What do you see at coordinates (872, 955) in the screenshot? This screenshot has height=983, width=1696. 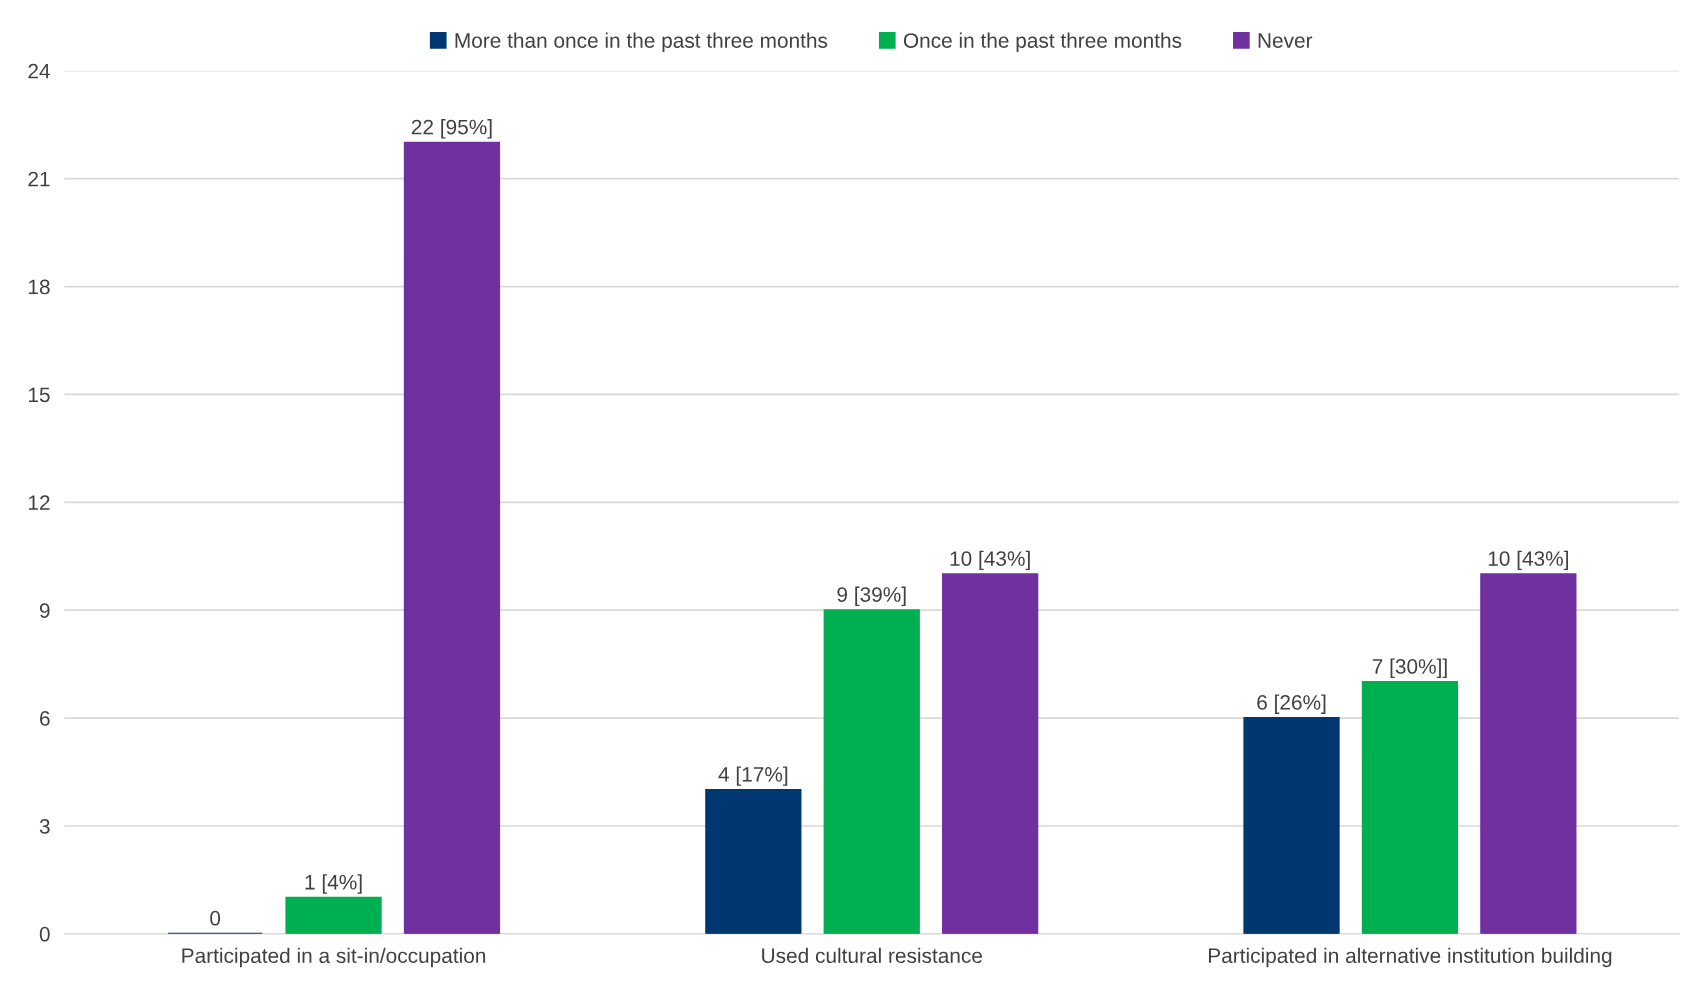 I see `x-tick-label: Used cultural resistance` at bounding box center [872, 955].